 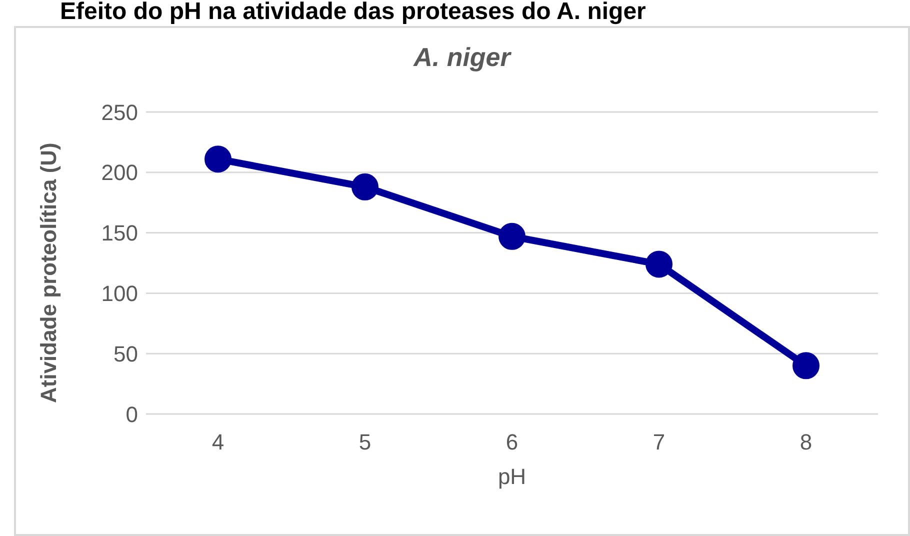 I want to click on y-tick-label: 100, so click(x=119, y=293).